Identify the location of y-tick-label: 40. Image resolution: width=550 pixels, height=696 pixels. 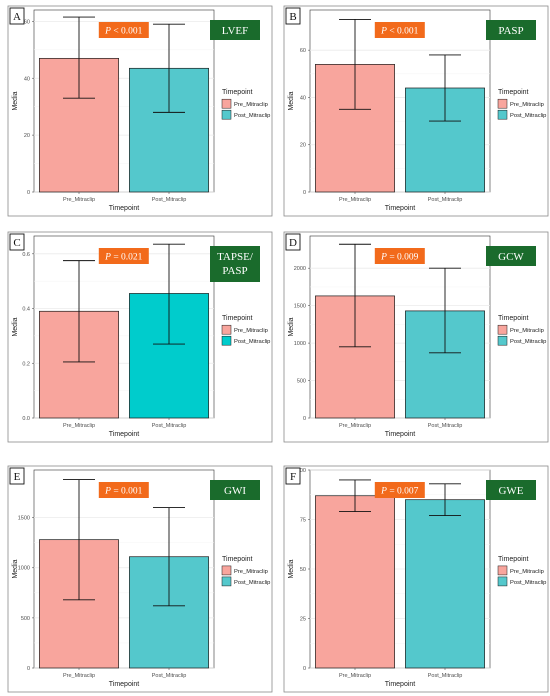
(27, 79).